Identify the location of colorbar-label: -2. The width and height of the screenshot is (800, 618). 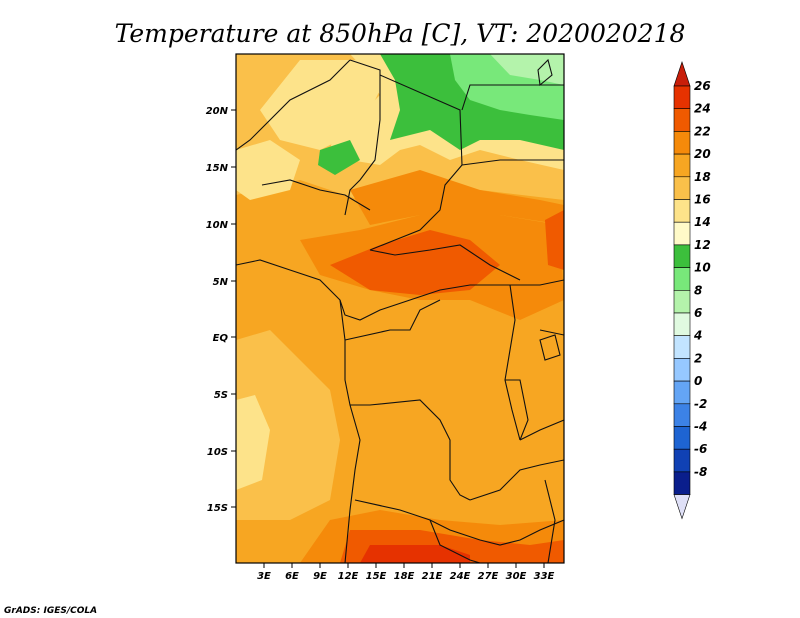
(700, 404).